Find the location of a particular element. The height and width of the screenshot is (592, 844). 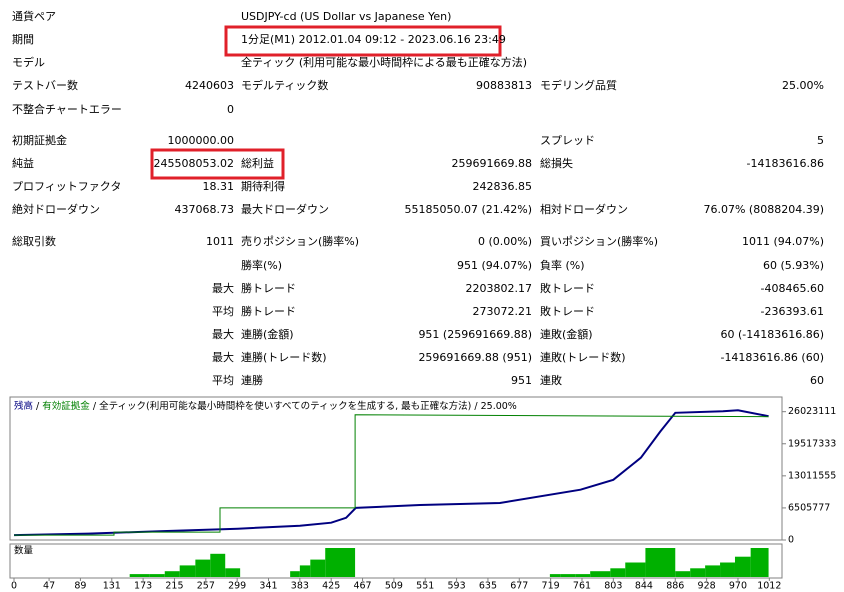

value: 951 is located at coordinates (521, 380).